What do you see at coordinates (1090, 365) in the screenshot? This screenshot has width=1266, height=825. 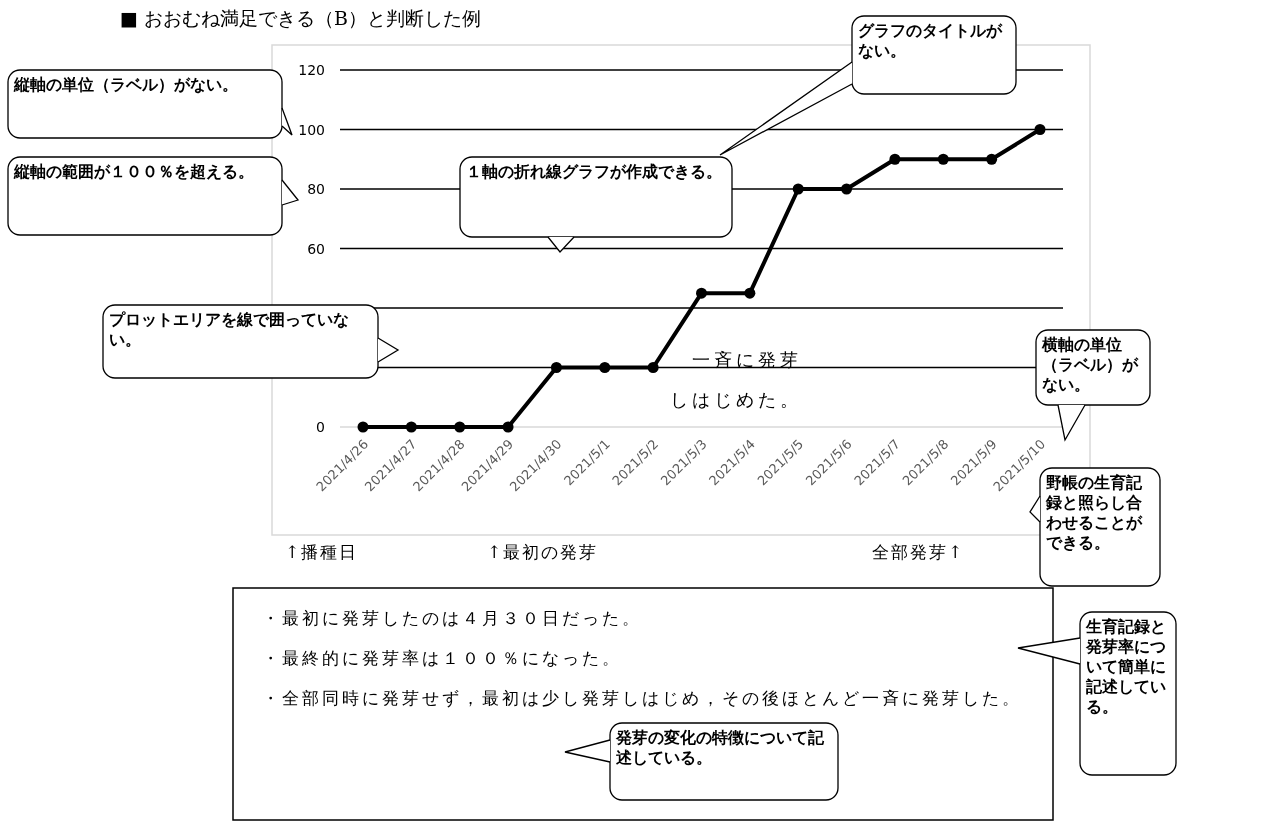 I see `annotation: 横軸の単位（ラベル）がない。` at bounding box center [1090, 365].